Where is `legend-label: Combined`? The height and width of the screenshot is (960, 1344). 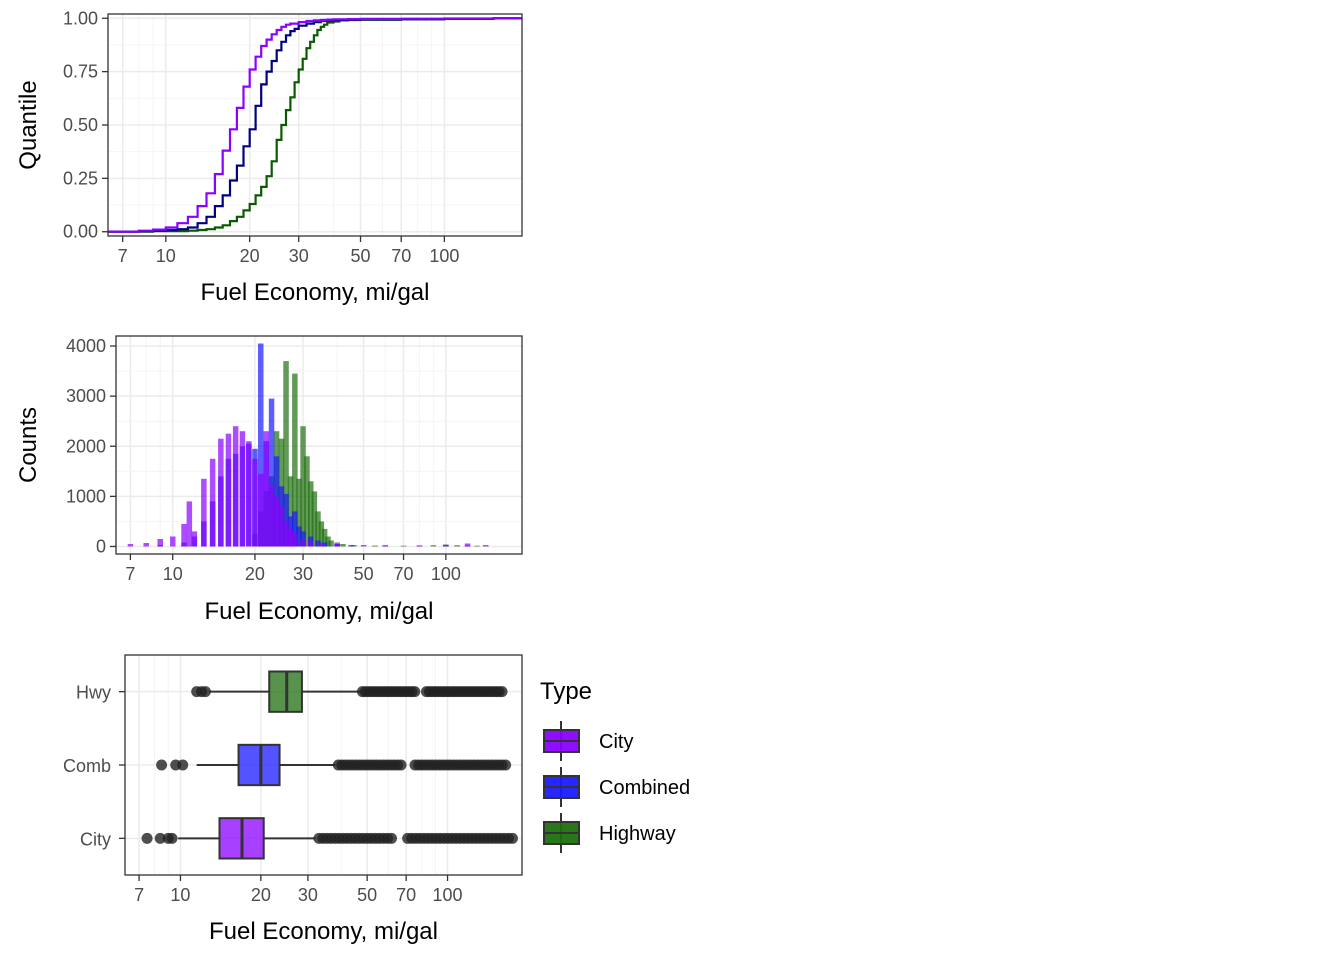 legend-label: Combined is located at coordinates (644, 788).